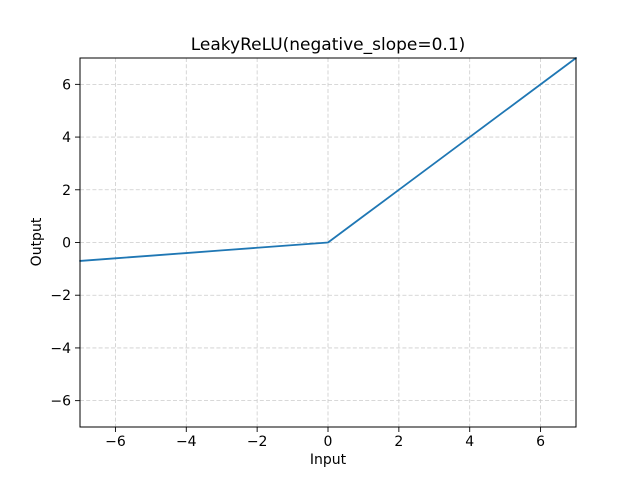  I want to click on y-tick-label: −4, so click(60, 349).